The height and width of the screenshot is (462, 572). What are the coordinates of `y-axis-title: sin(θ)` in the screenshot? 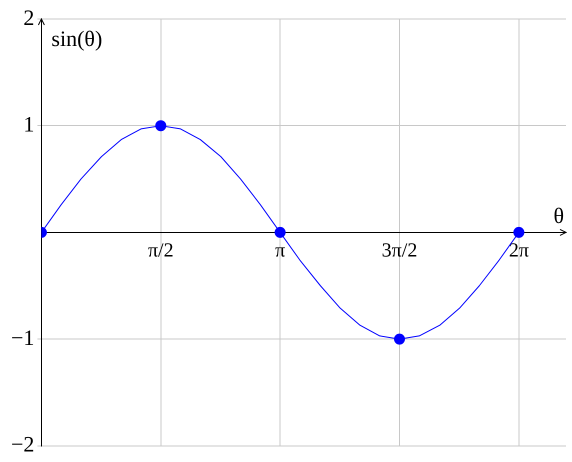 It's located at (76, 38).